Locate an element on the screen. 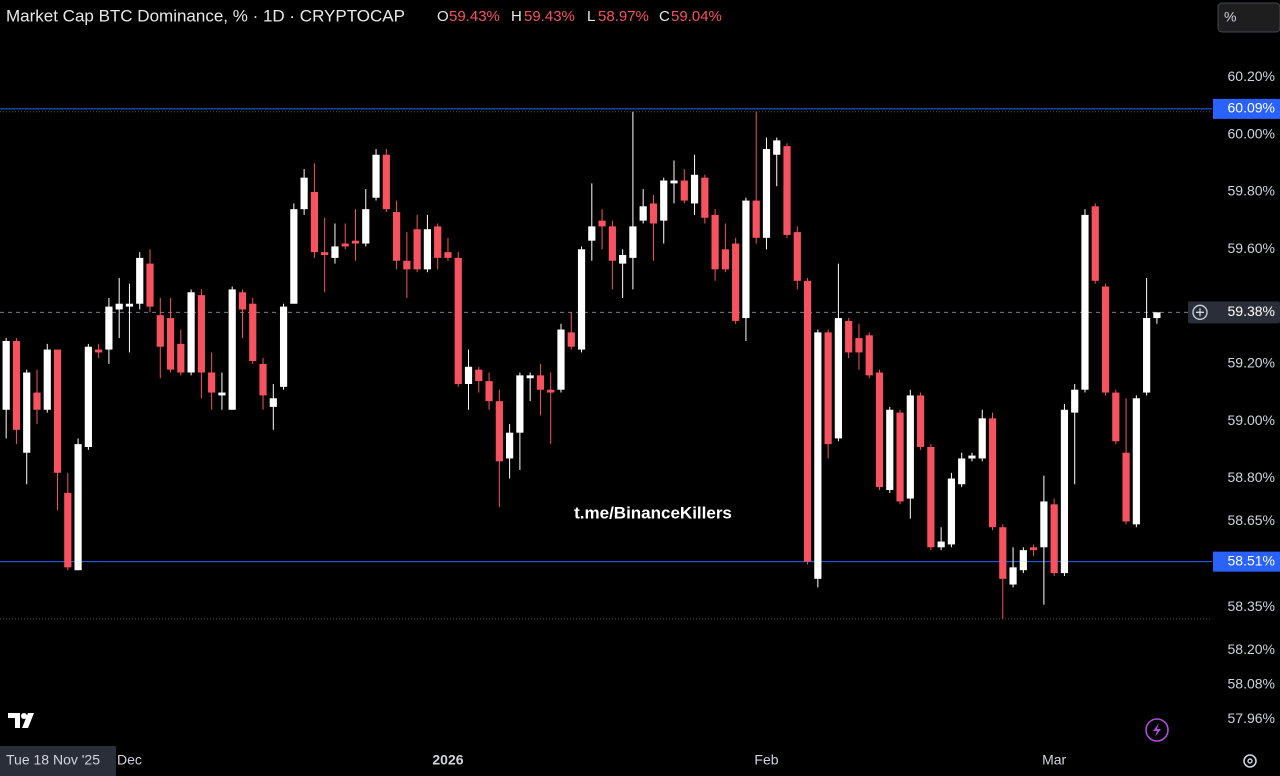 This screenshot has height=776, width=1280. settings-button is located at coordinates (1250, 761).